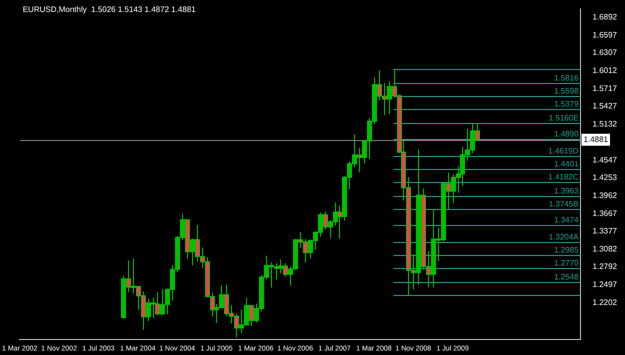 Image resolution: width=625 pixels, height=355 pixels. Describe the element at coordinates (605, 231) in the screenshot. I see `y-tick-label: 1.3377` at that location.